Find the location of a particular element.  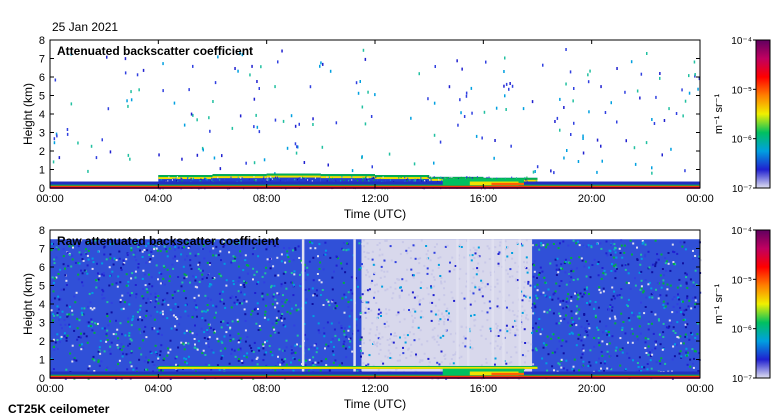

y-tick-label: 4 is located at coordinates (42, 115).